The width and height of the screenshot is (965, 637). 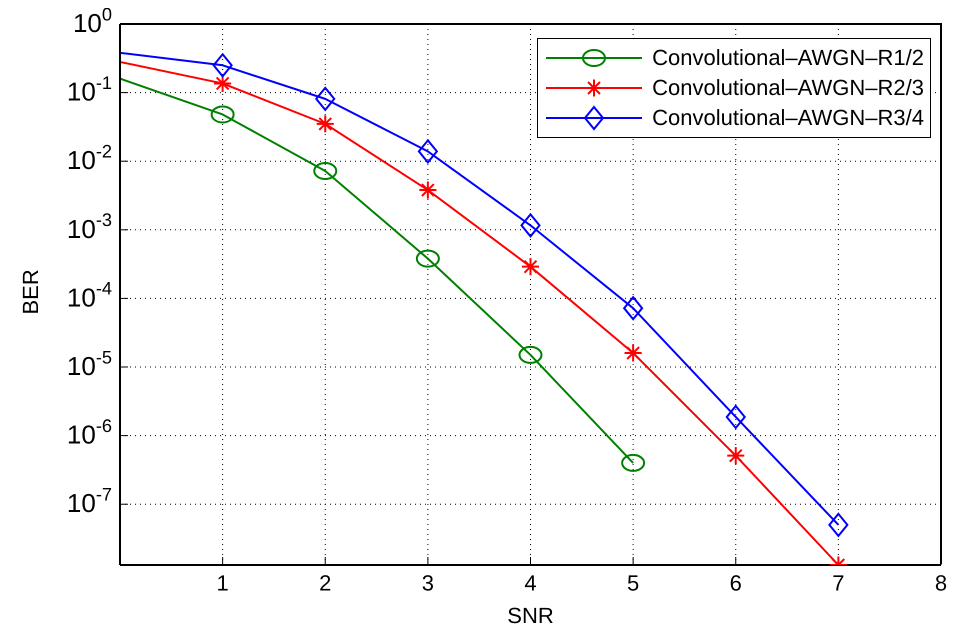 What do you see at coordinates (736, 583) in the screenshot?
I see `x-tick-label: 6` at bounding box center [736, 583].